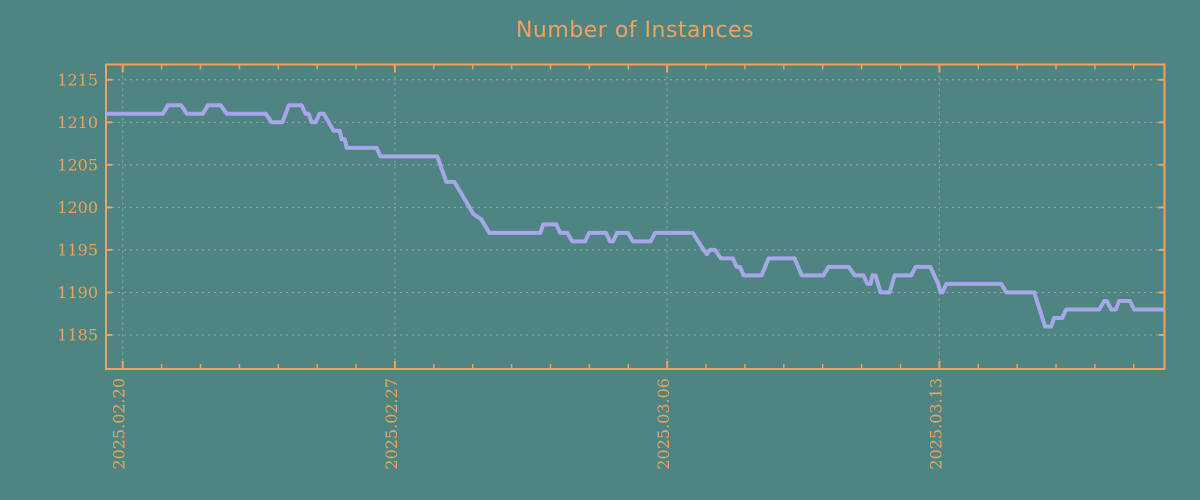 This screenshot has height=500, width=1200. I want to click on y-tick-label-1215: 1215, so click(77, 79).